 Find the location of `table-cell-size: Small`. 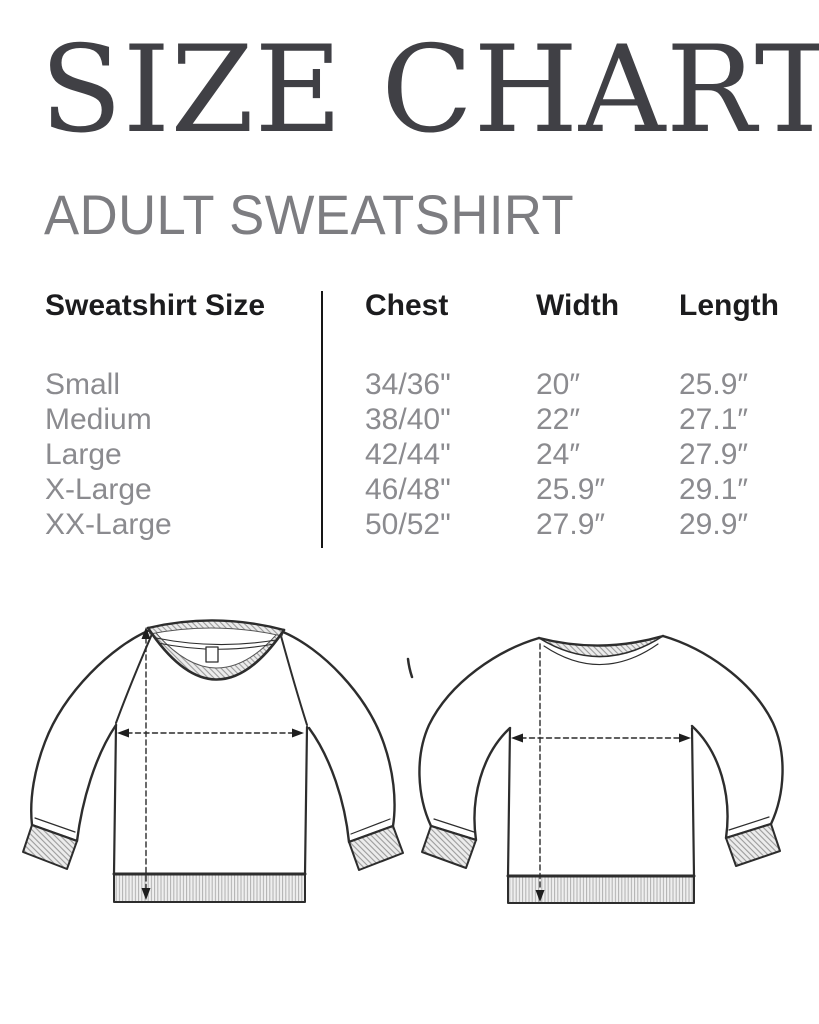

table-cell-size: Small is located at coordinates (83, 384).